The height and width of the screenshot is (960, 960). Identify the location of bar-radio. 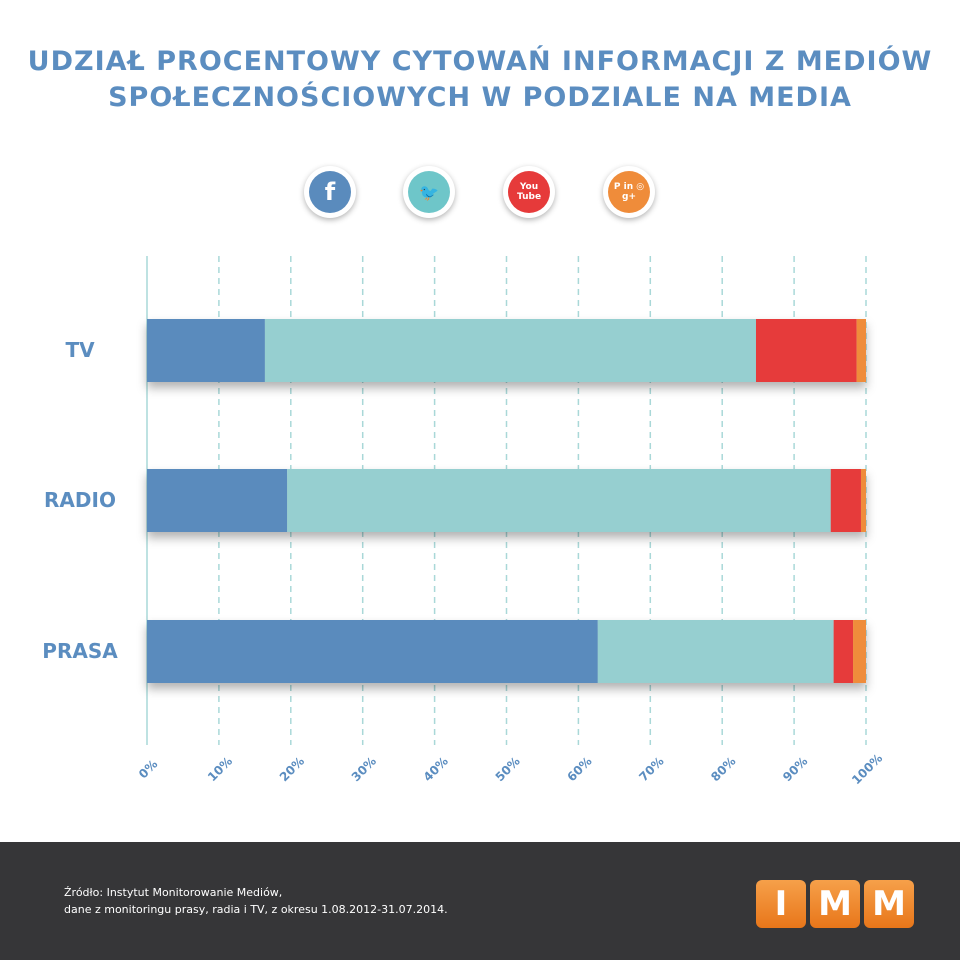
(506, 500).